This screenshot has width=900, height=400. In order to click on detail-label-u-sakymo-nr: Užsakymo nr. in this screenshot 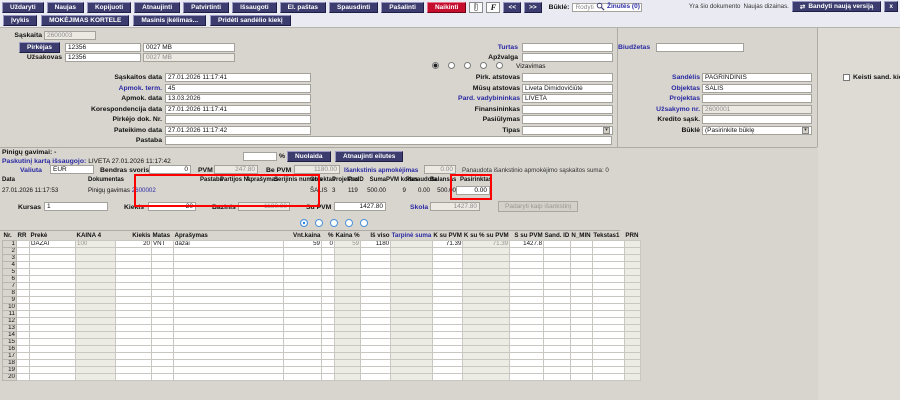, I will do `click(678, 109)`.